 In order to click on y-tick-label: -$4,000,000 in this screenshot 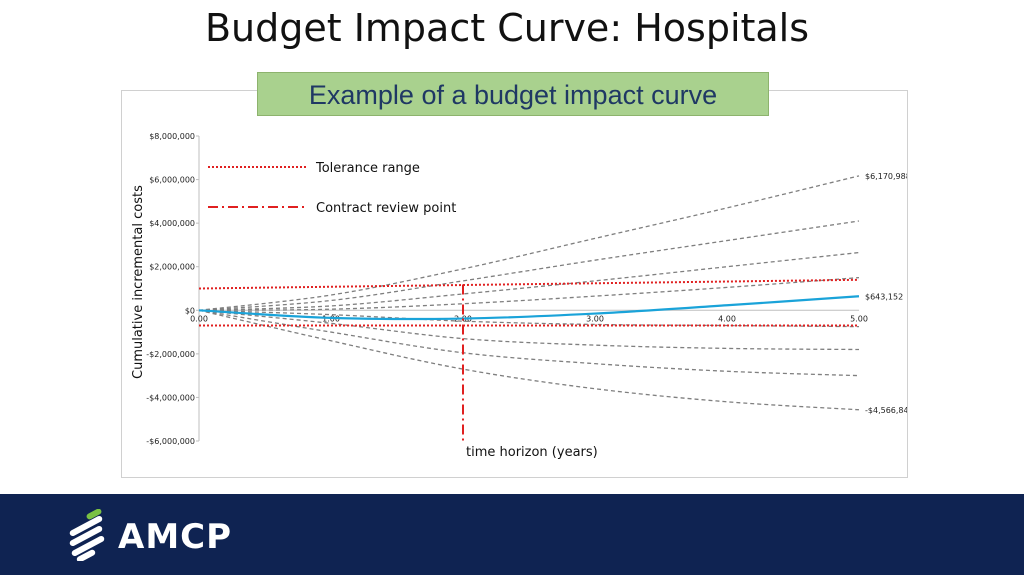, I will do `click(170, 397)`.